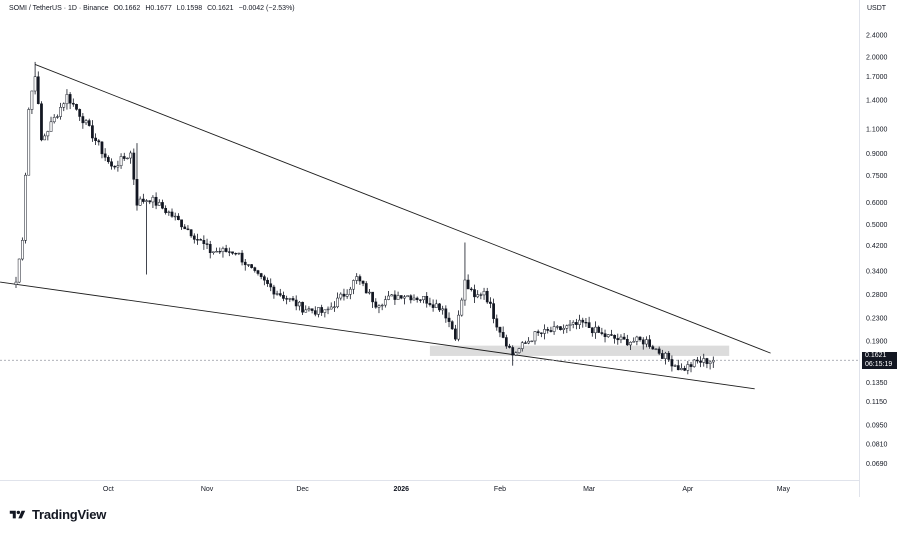 Image resolution: width=907 pixels, height=533 pixels. I want to click on currency-label: USDT, so click(877, 8).